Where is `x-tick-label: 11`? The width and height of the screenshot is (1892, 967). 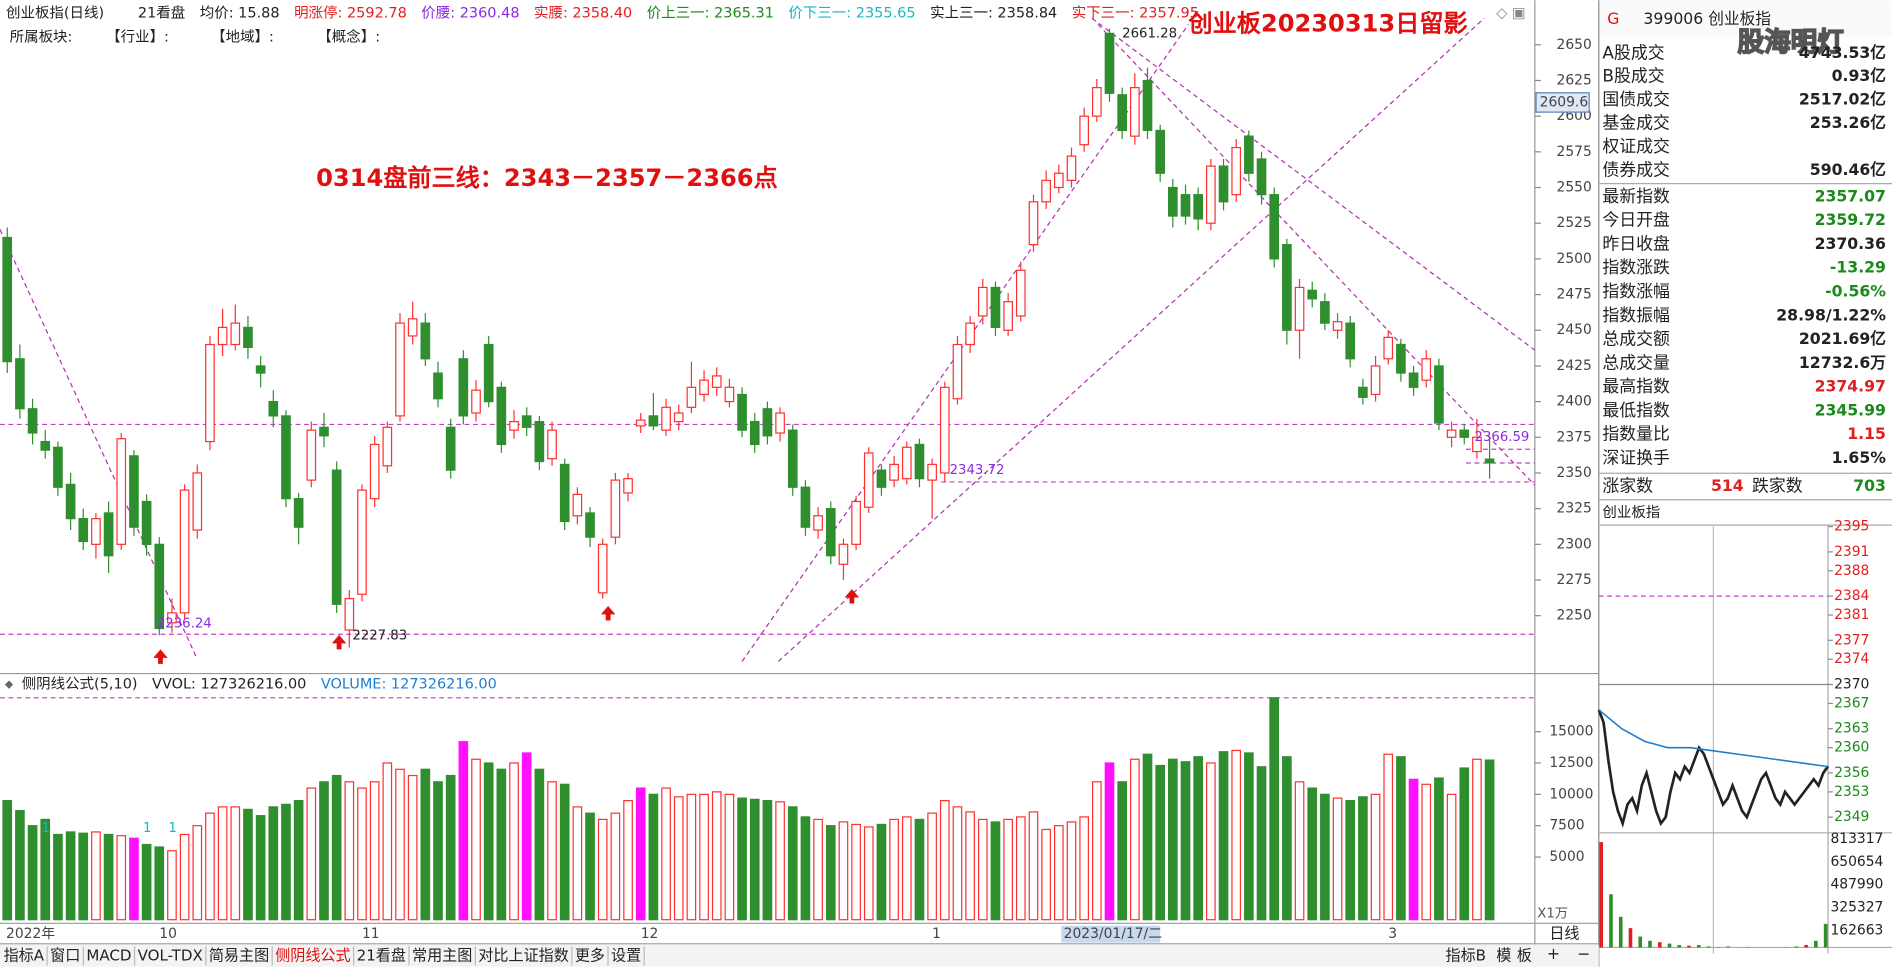 x-tick-label: 11 is located at coordinates (371, 934).